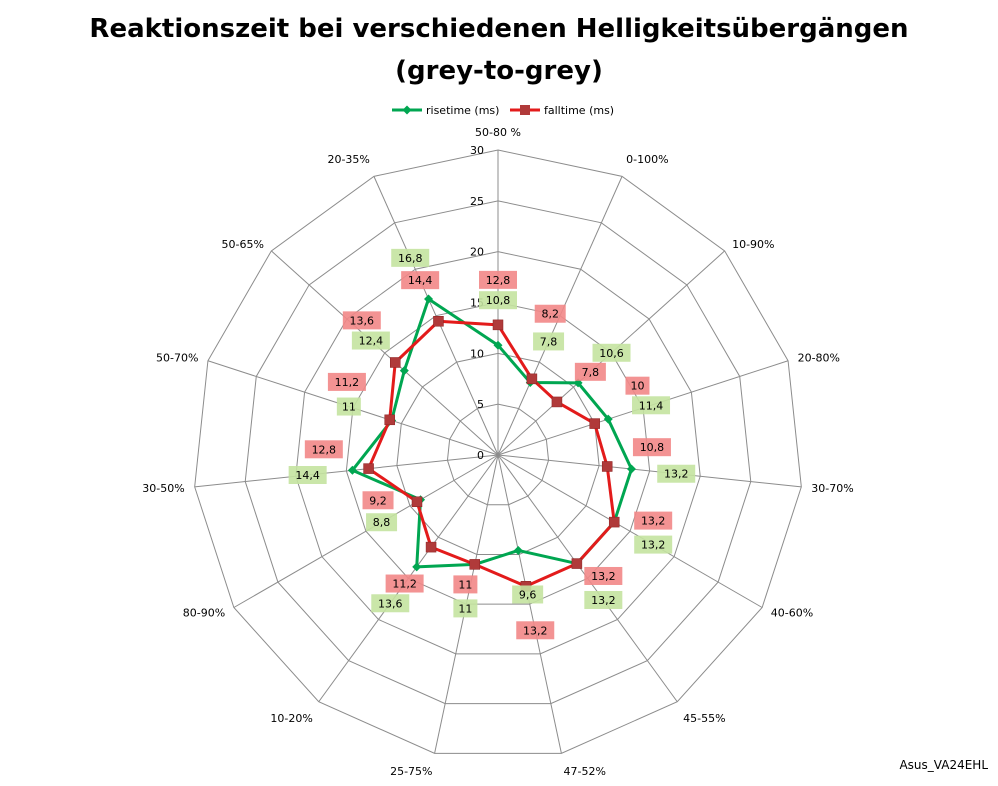 The height and width of the screenshot is (786, 998). I want to click on data-label: 12,4, so click(370, 340).